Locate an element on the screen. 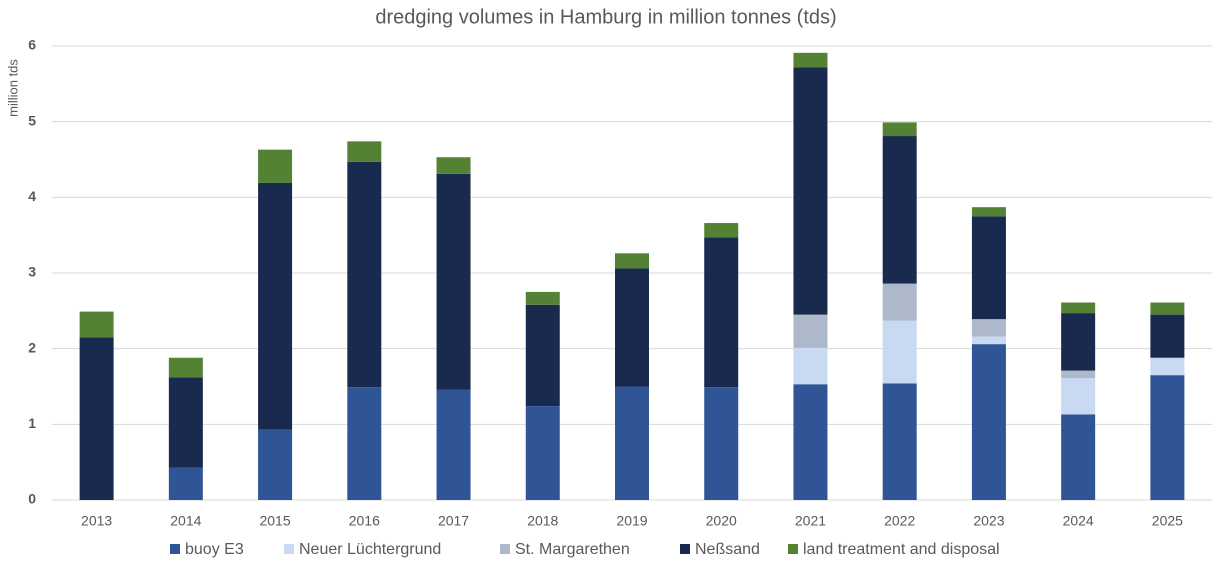 The width and height of the screenshot is (1212, 562). y-tick-label: 4 is located at coordinates (32, 196).